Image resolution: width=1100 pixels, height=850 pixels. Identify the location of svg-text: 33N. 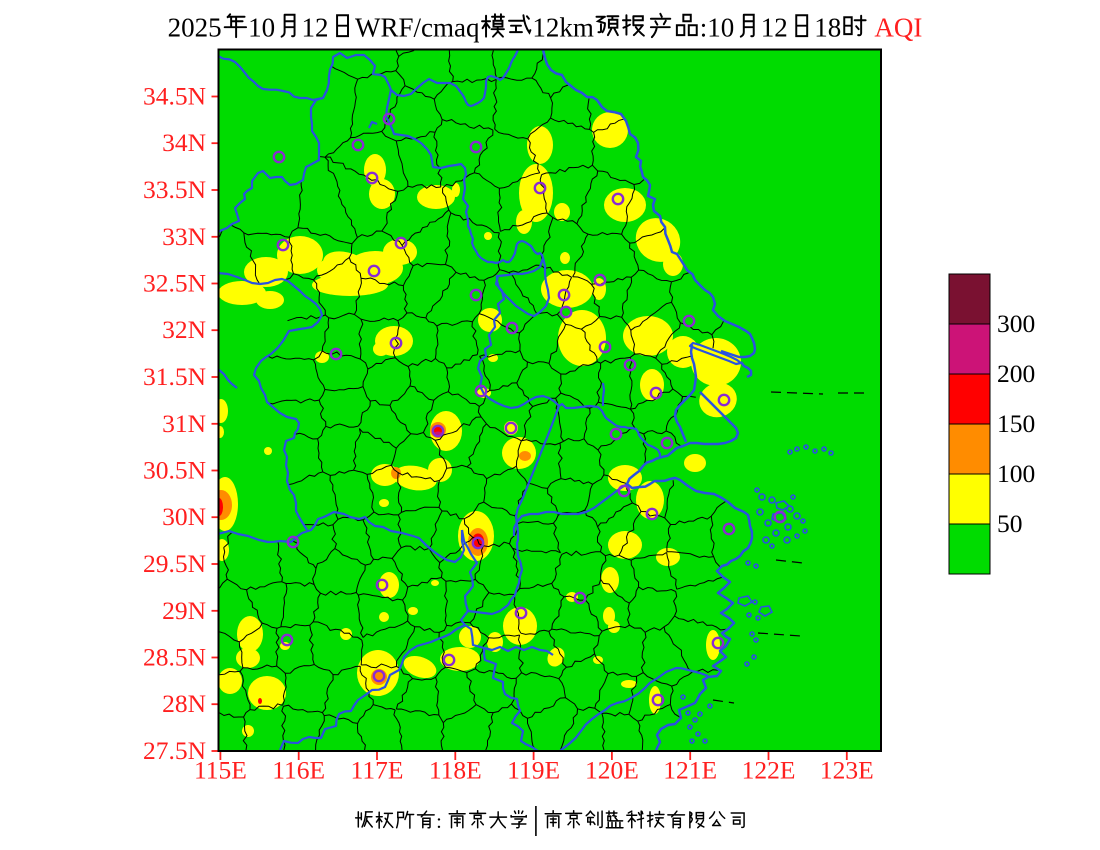
(184, 236).